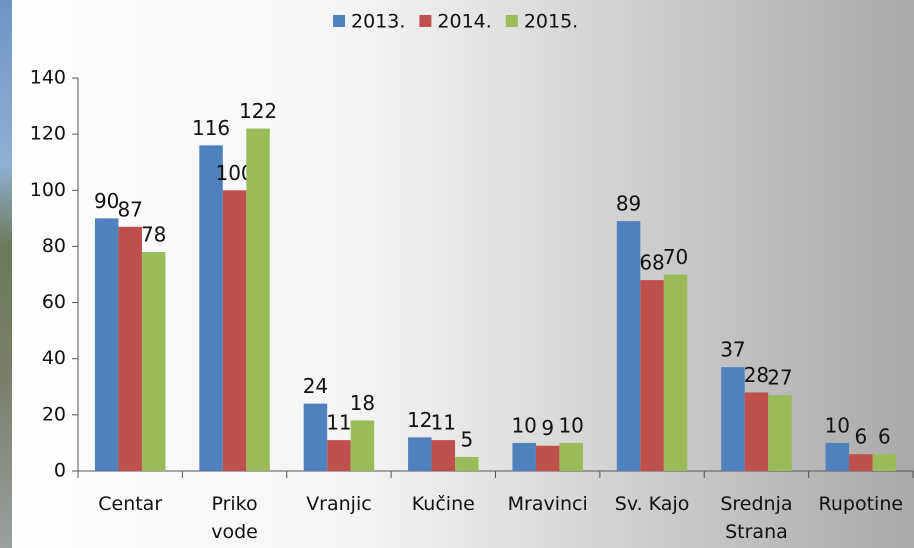  What do you see at coordinates (60, 471) in the screenshot?
I see `y-tick-label: 0` at bounding box center [60, 471].